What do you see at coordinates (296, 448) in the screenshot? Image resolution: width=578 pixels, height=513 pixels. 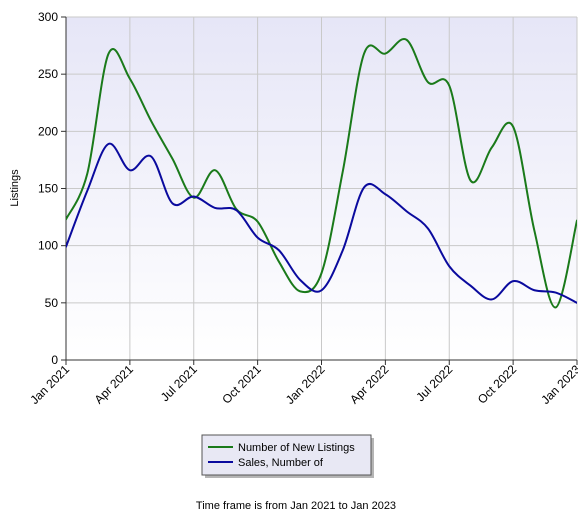 I see `legend-label-1: Number of New Listings` at bounding box center [296, 448].